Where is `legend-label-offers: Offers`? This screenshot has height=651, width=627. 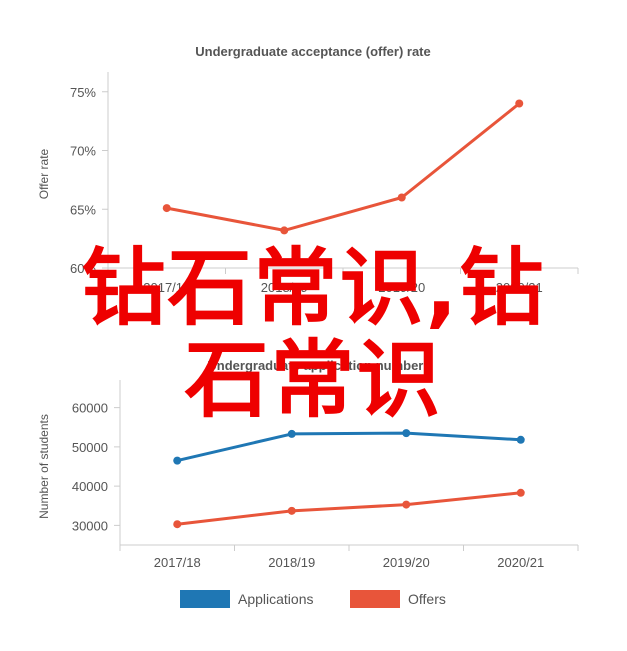 legend-label-offers: Offers is located at coordinates (427, 599).